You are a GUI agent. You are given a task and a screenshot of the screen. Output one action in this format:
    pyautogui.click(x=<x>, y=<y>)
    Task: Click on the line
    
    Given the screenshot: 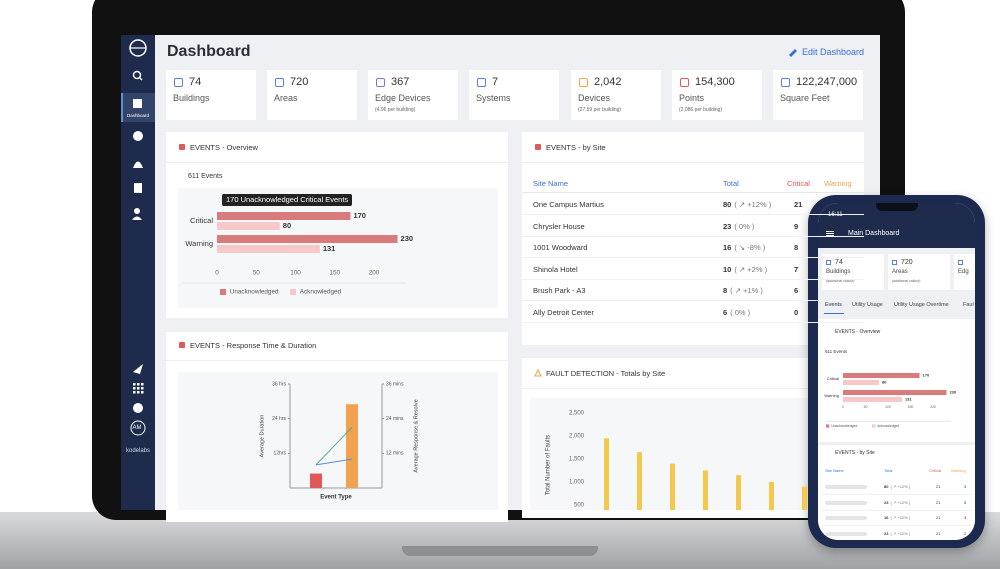 What is the action you would take?
    pyautogui.click(x=334, y=462)
    